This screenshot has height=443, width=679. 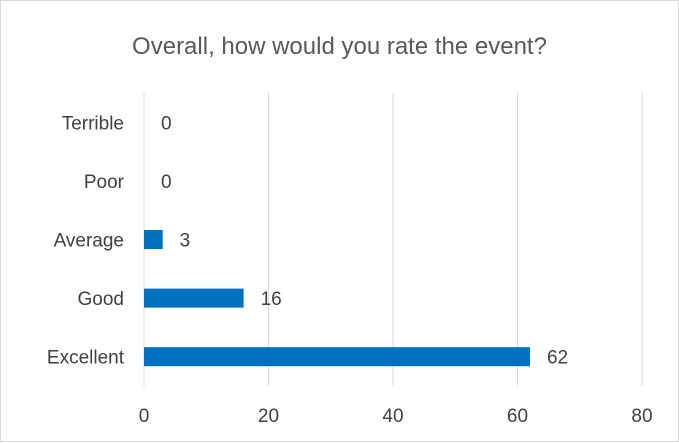 I want to click on data-label: 62, so click(x=557, y=358).